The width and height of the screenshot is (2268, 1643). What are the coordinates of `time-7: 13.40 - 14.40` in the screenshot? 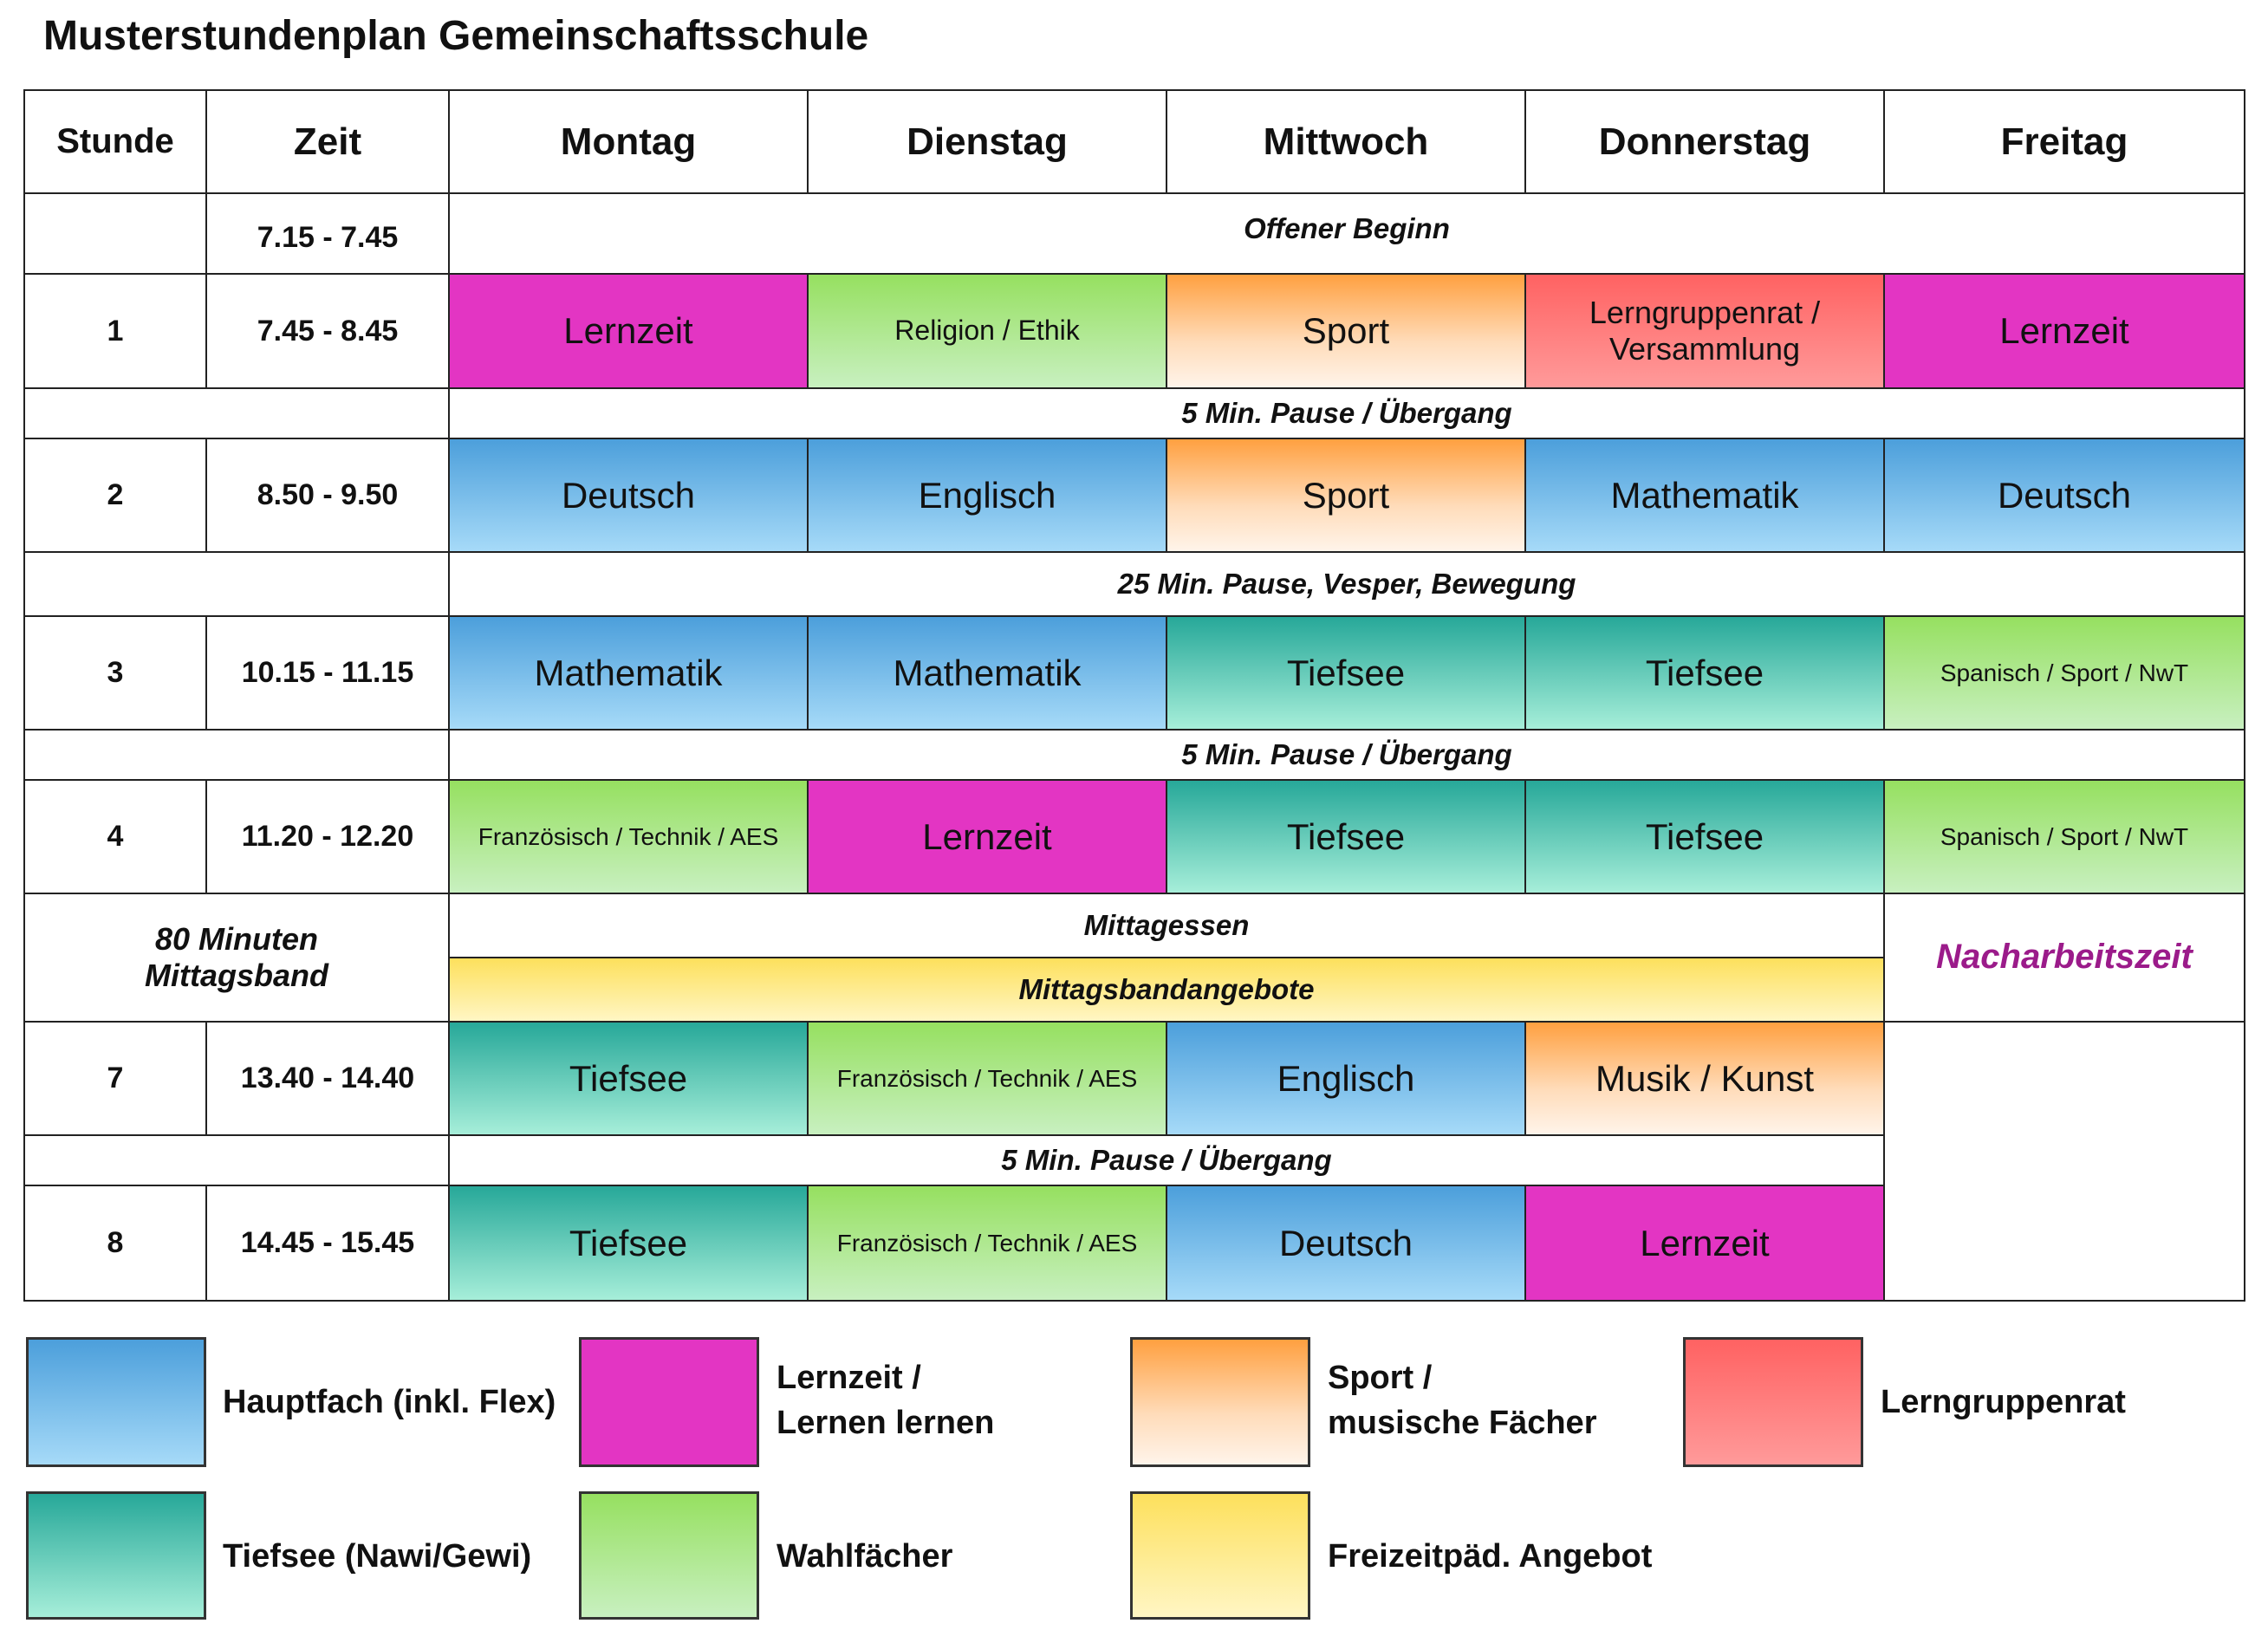 It's located at (327, 1078).